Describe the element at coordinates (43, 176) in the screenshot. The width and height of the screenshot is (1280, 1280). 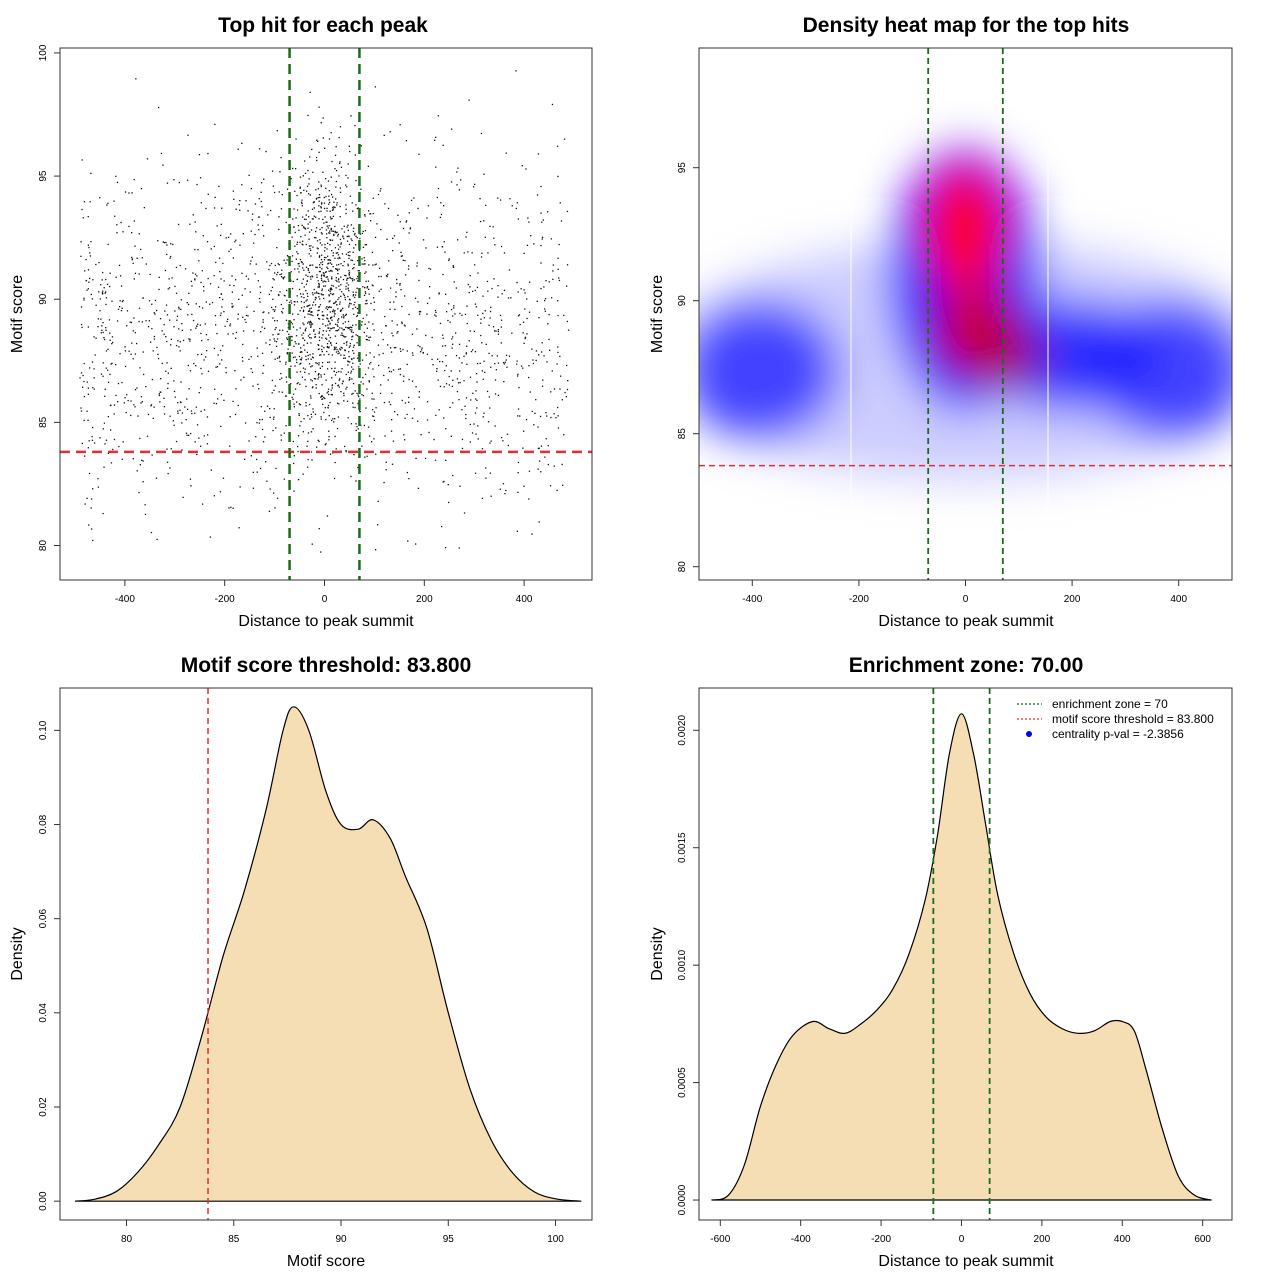
I see `y-tick-label: 95` at that location.